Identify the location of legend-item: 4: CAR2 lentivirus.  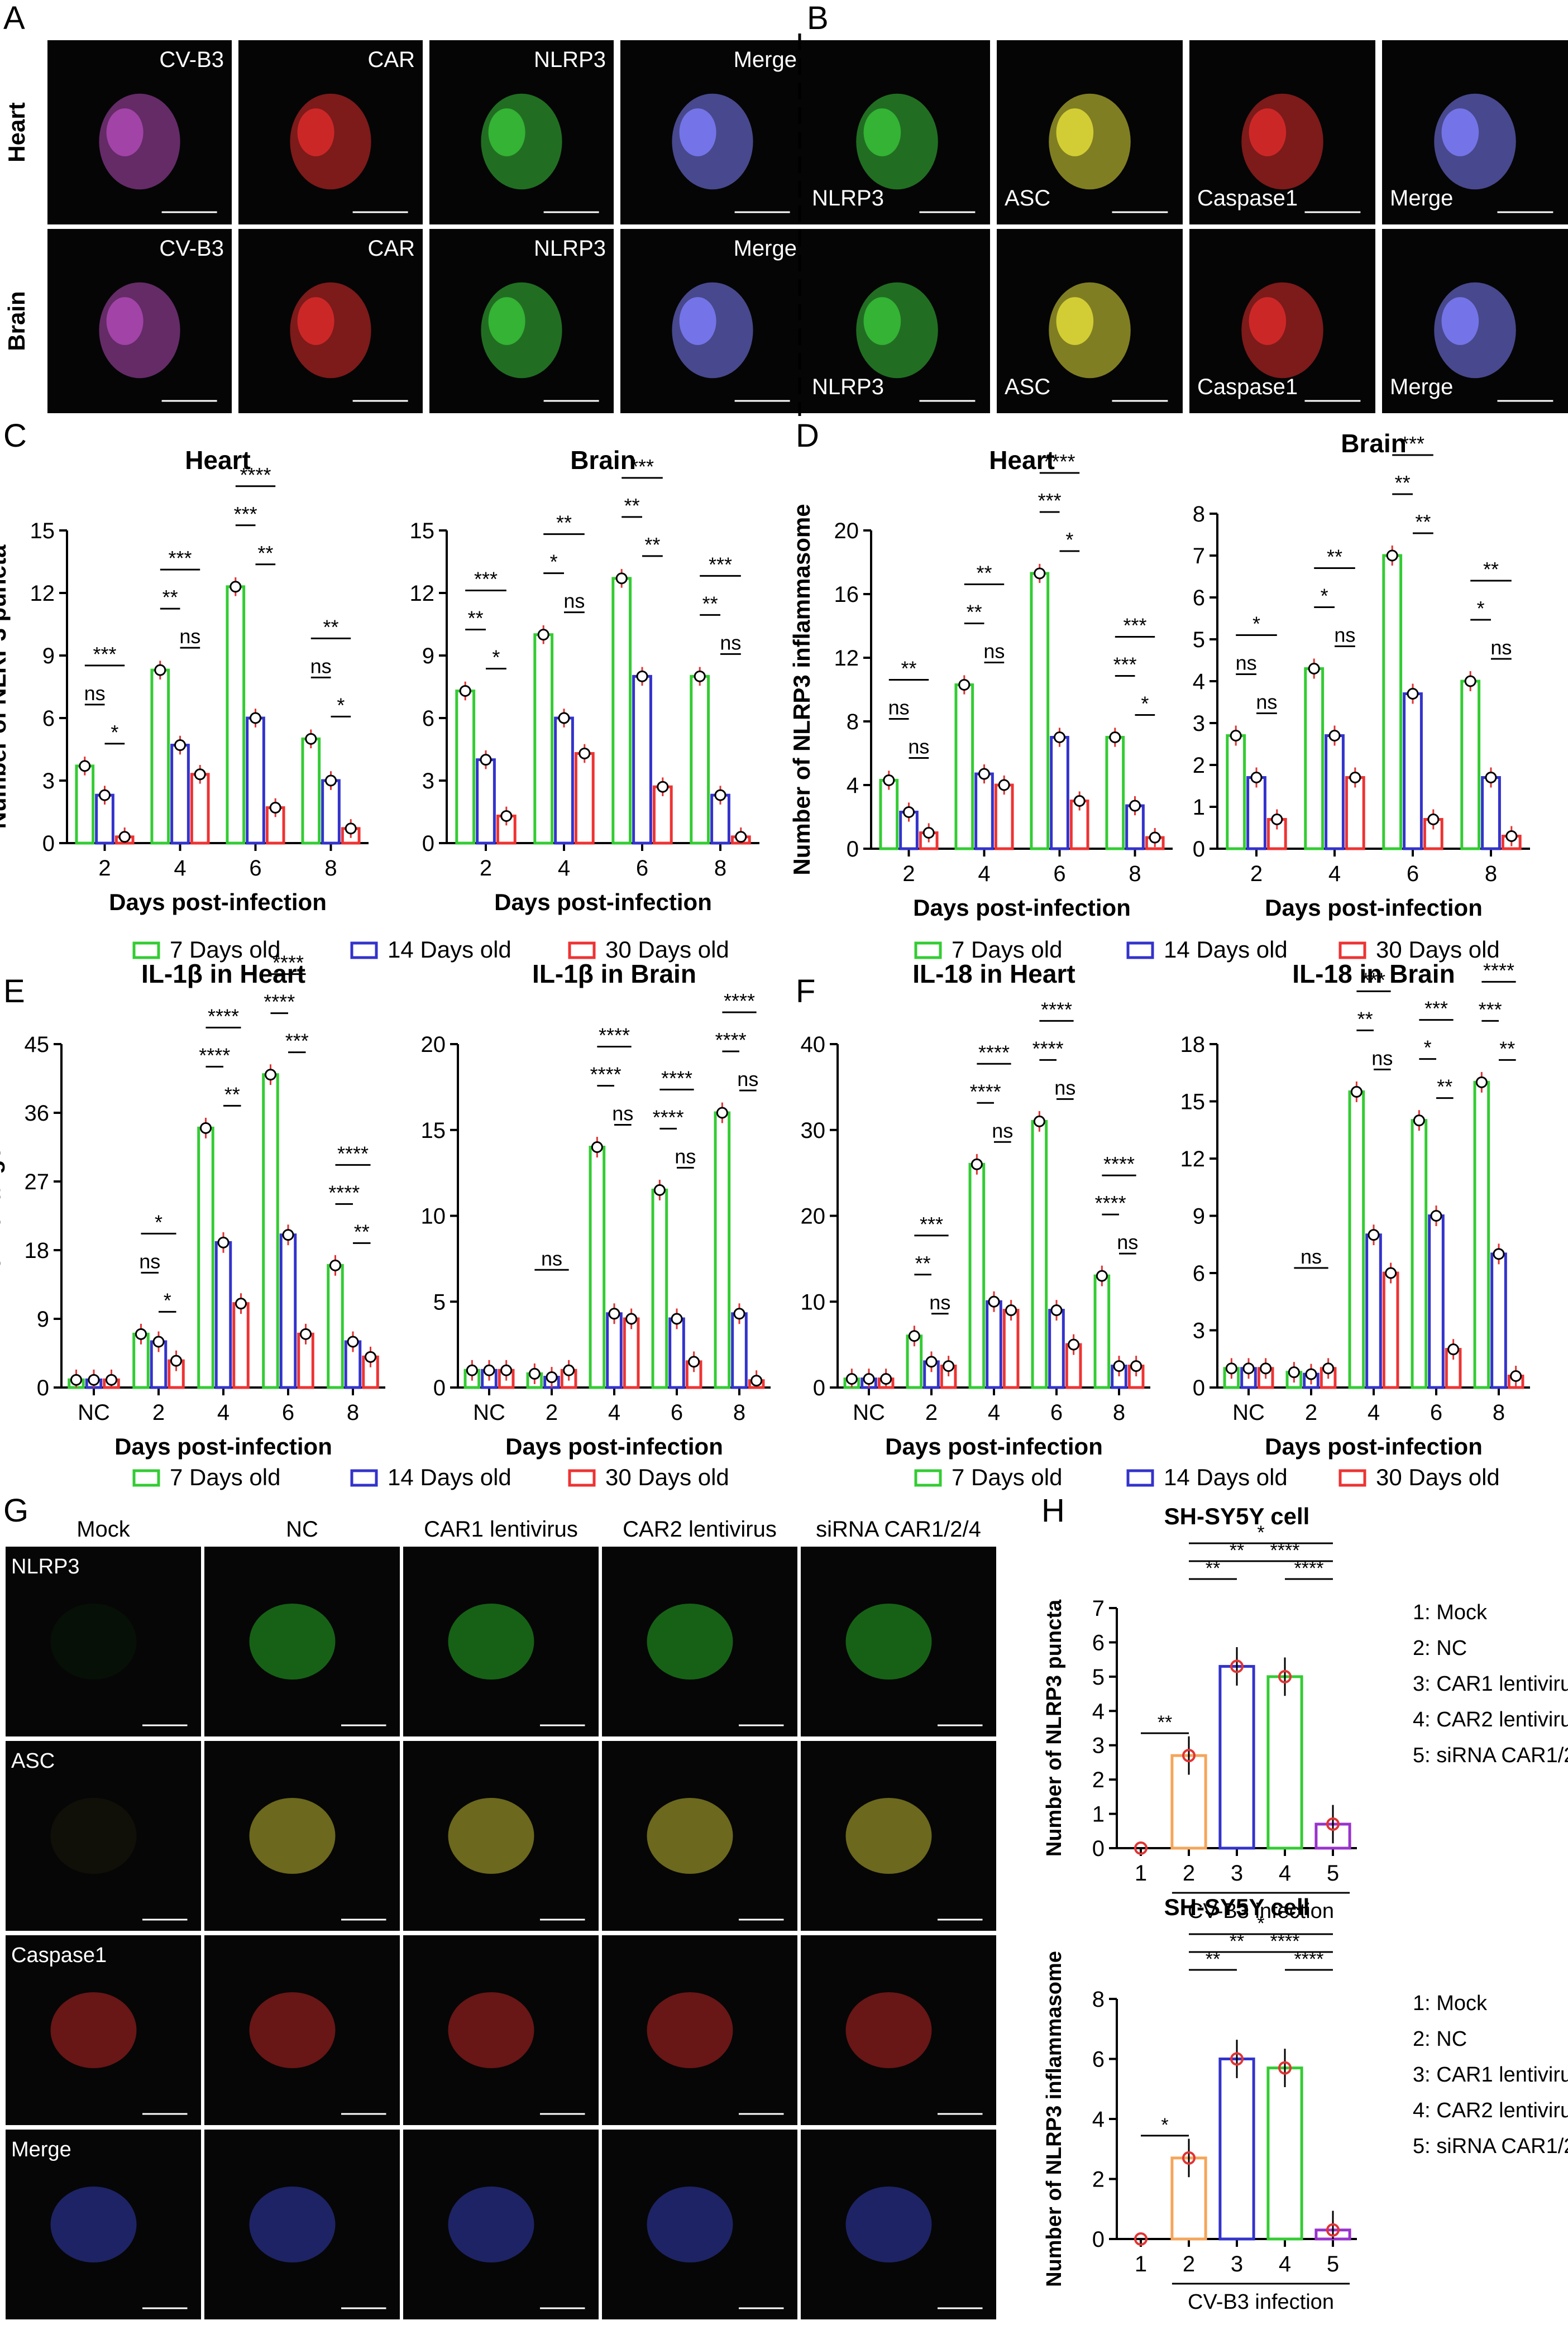
(1490, 1719).